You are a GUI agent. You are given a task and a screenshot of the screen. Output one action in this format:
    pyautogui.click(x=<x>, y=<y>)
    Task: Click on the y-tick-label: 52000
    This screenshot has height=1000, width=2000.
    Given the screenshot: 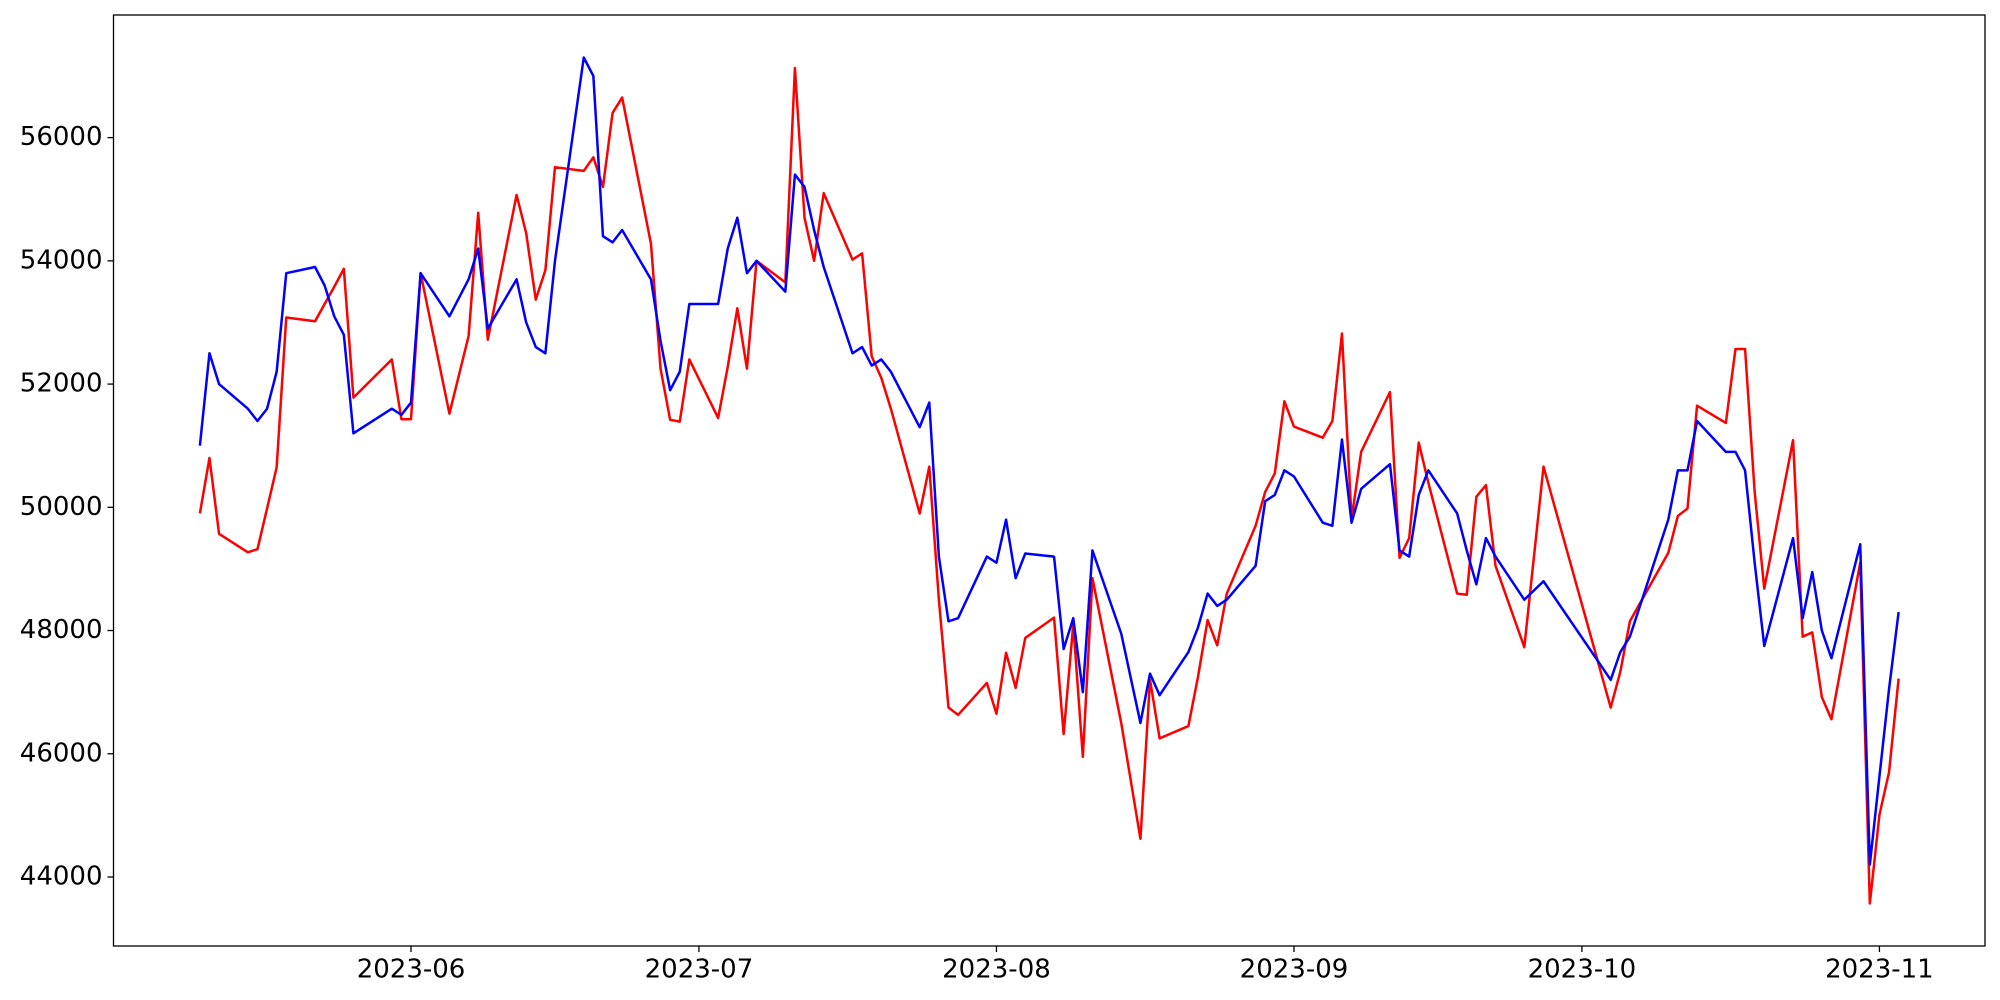 What is the action you would take?
    pyautogui.click(x=61, y=384)
    